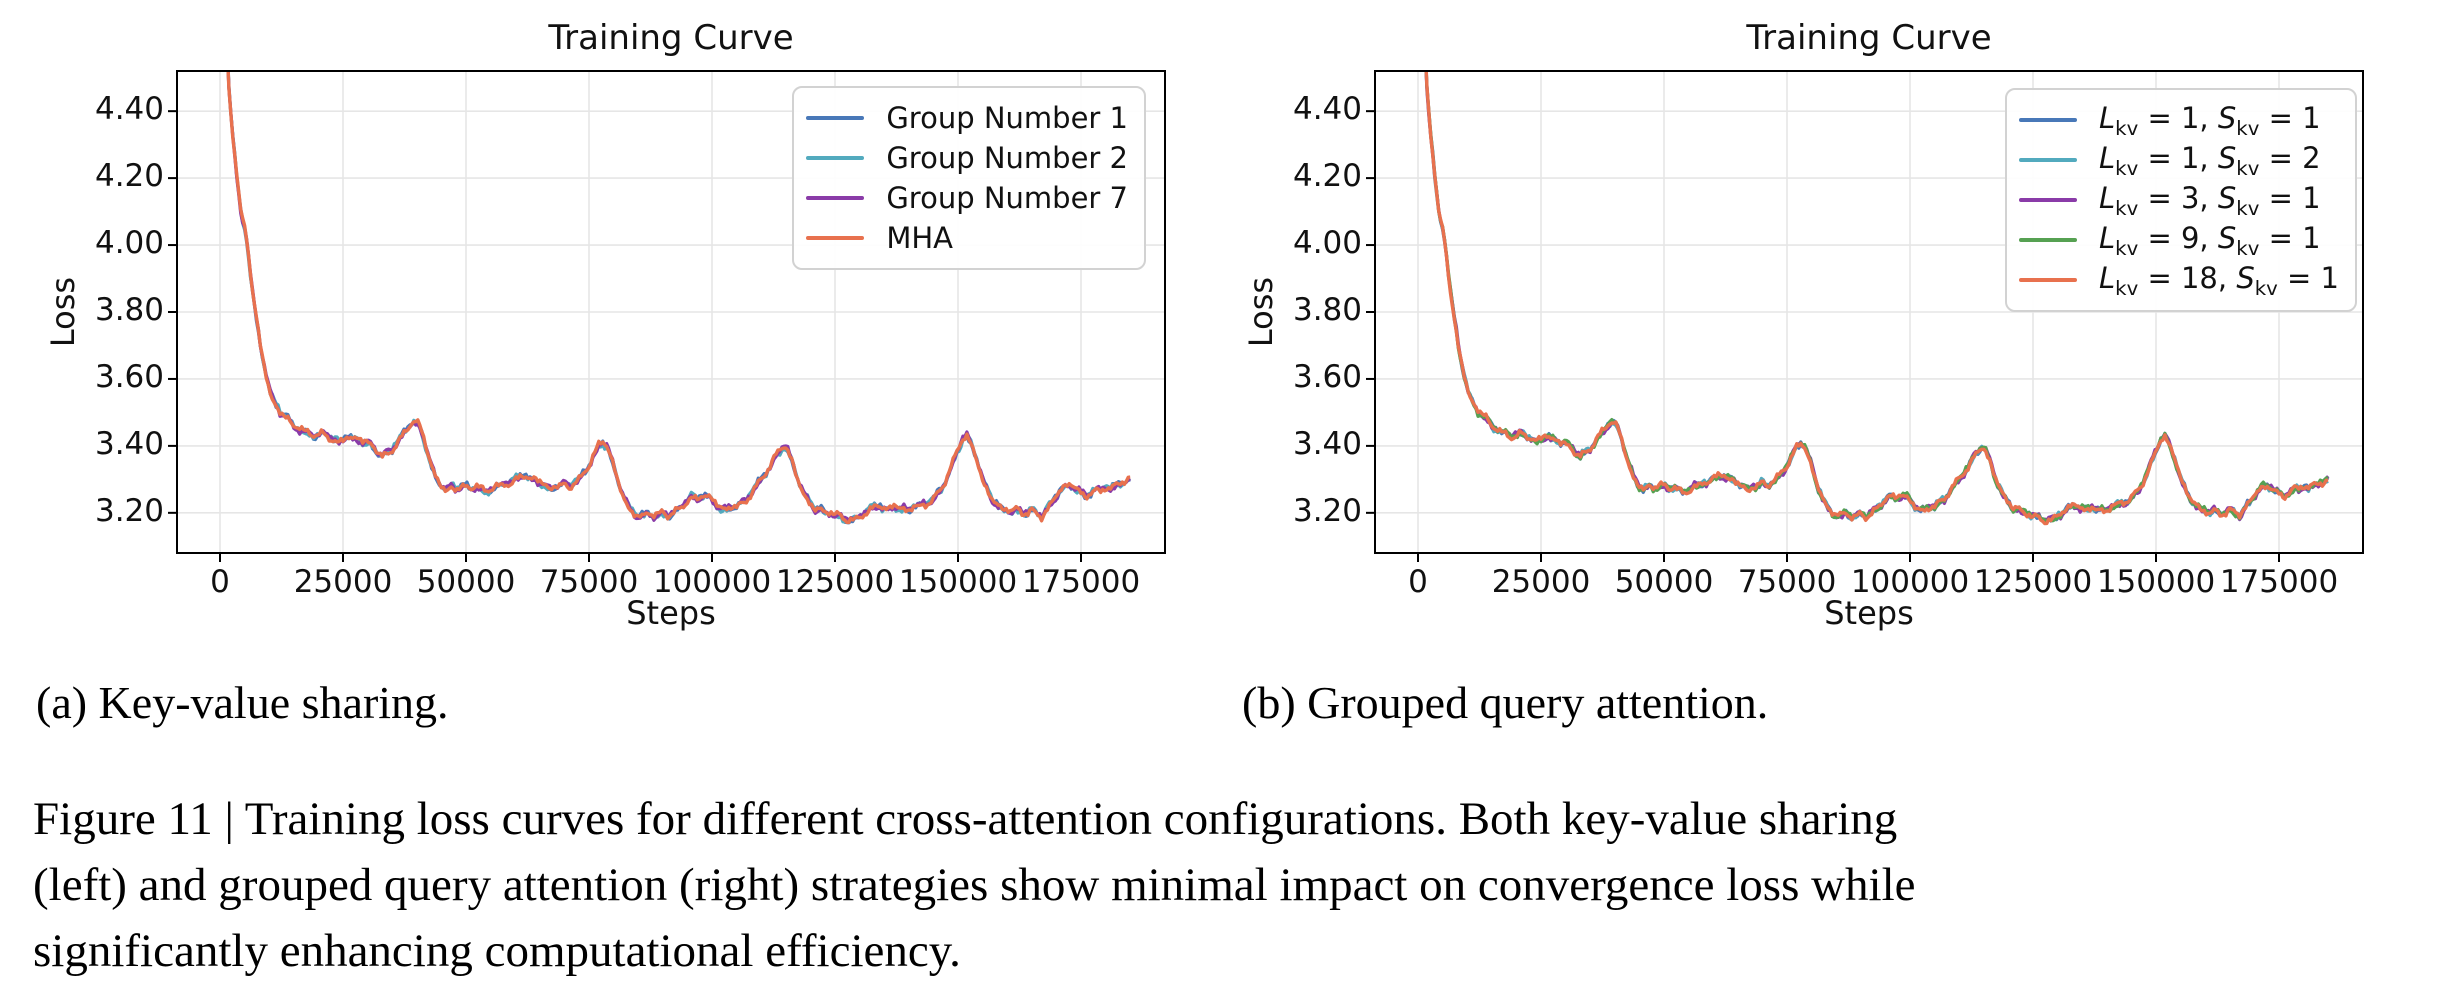  I want to click on legend-item: Lkv = 1, Skv = 2, so click(2178, 160).